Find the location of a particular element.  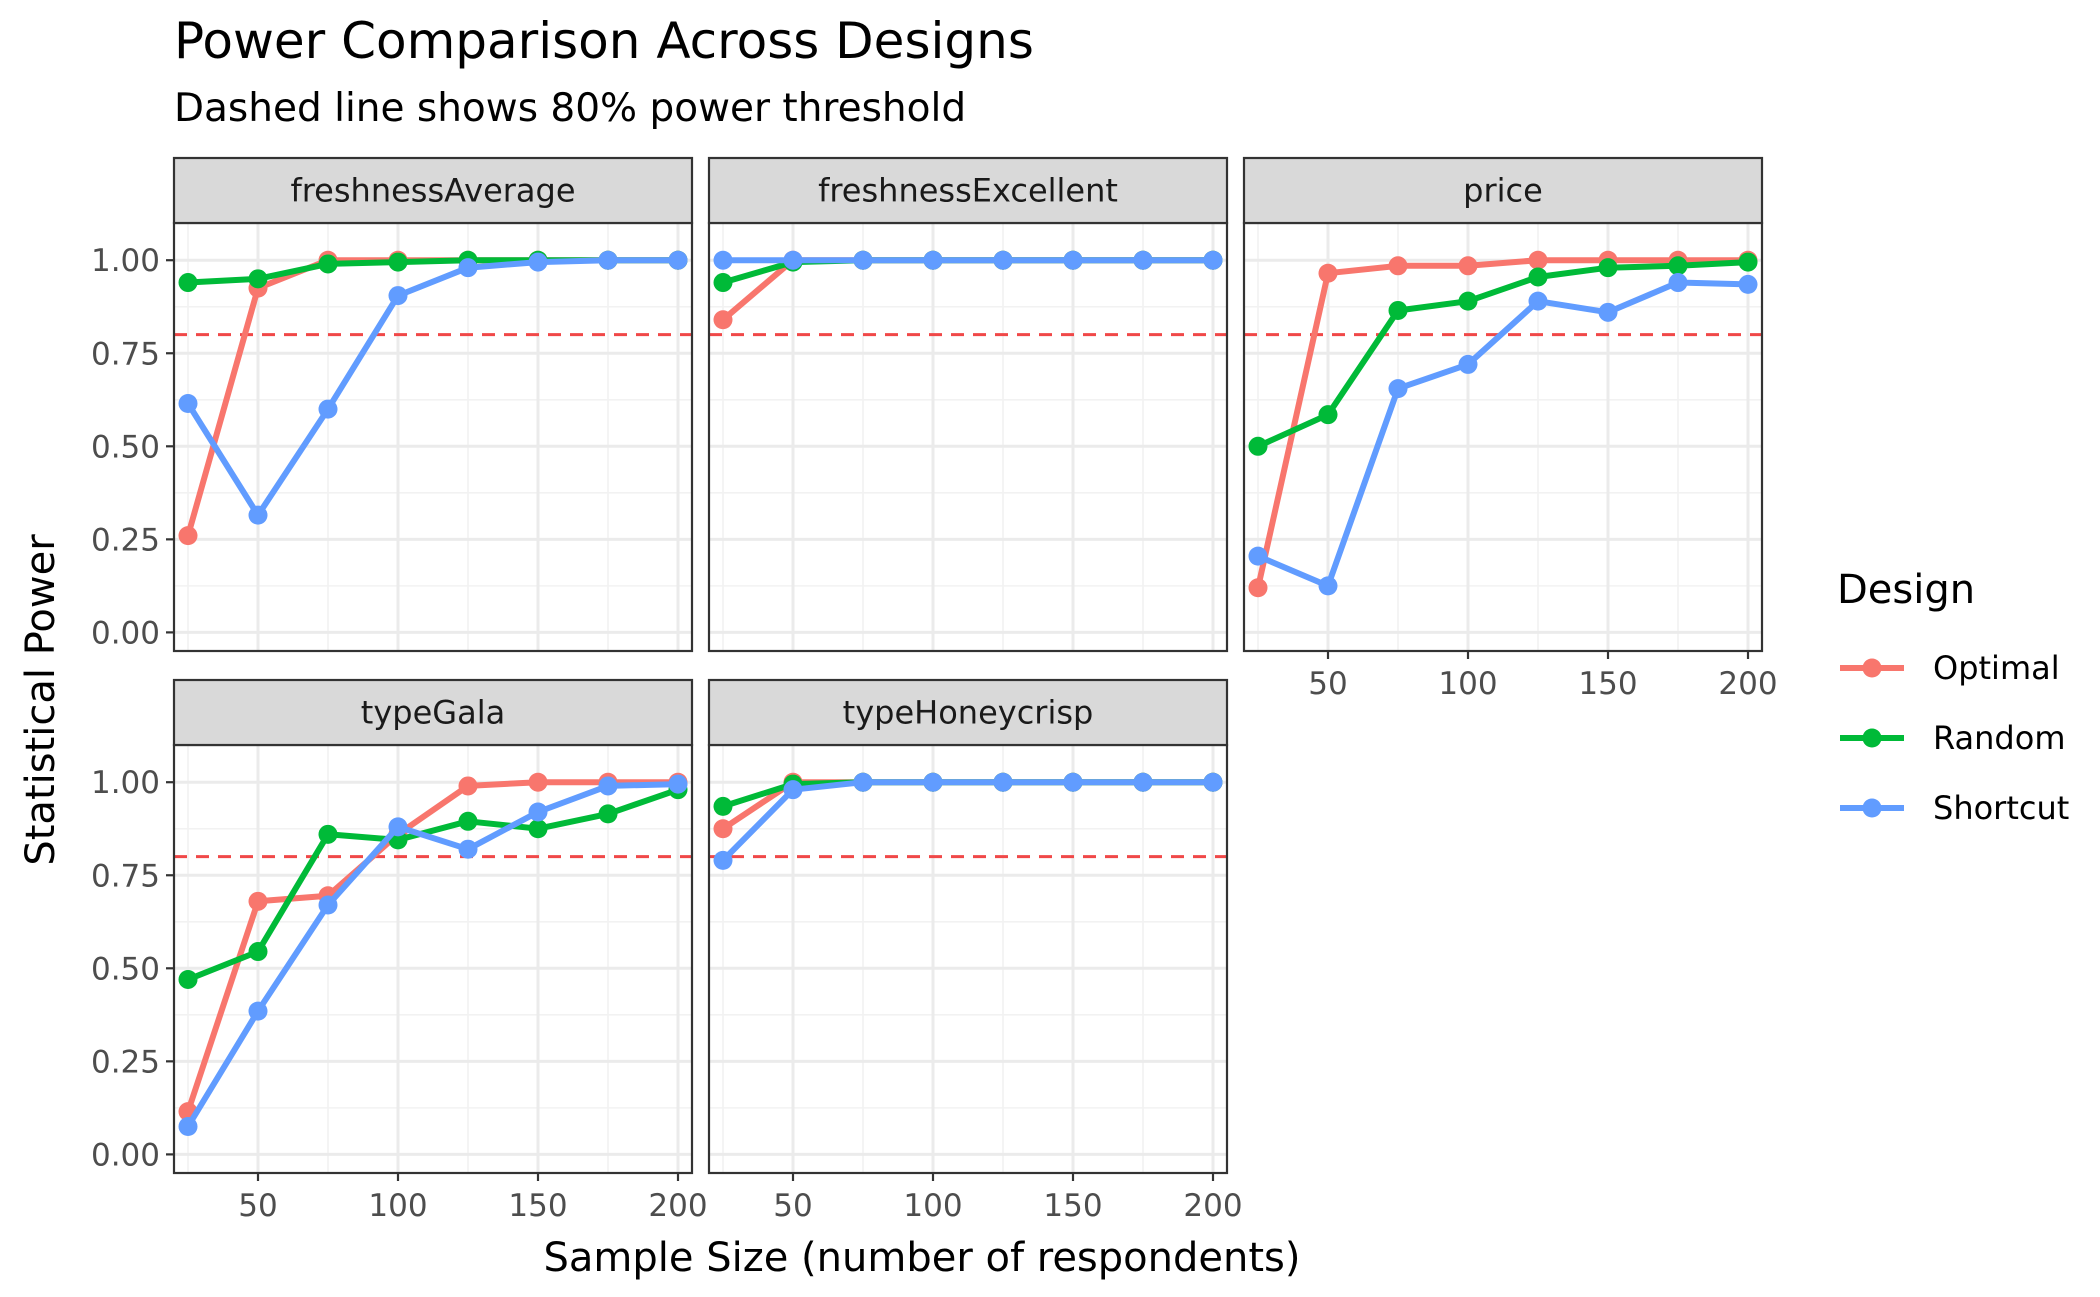

y-tick-label: 0.50 is located at coordinates (125, 447).